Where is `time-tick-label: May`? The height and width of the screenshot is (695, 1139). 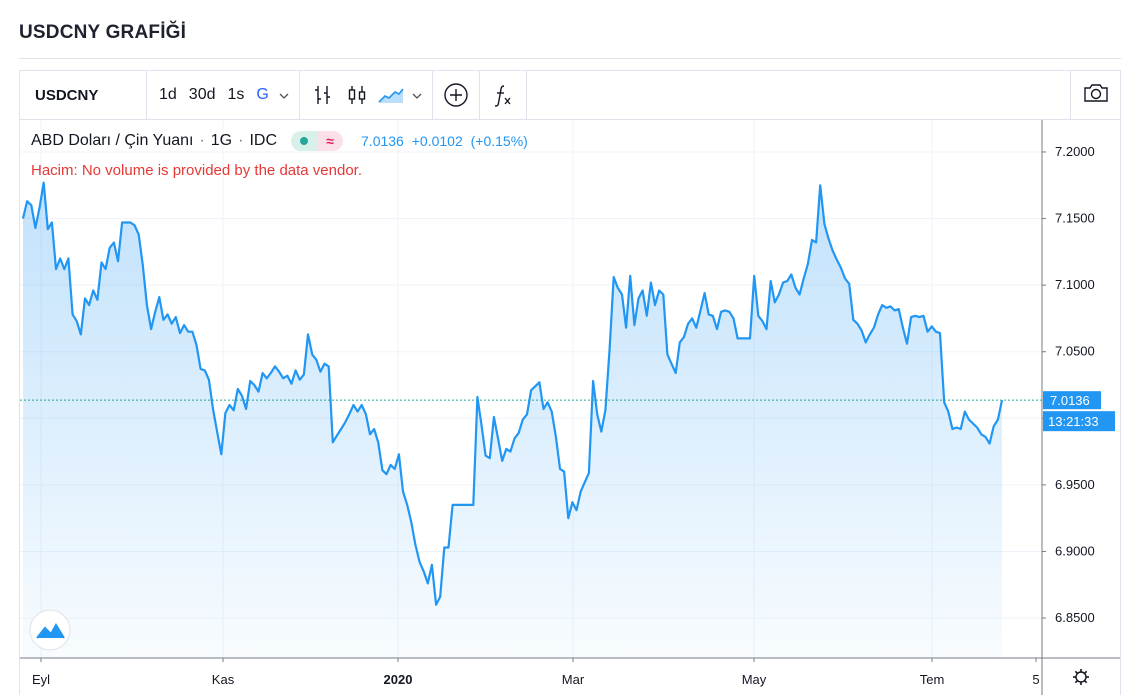
time-tick-label: May is located at coordinates (754, 679).